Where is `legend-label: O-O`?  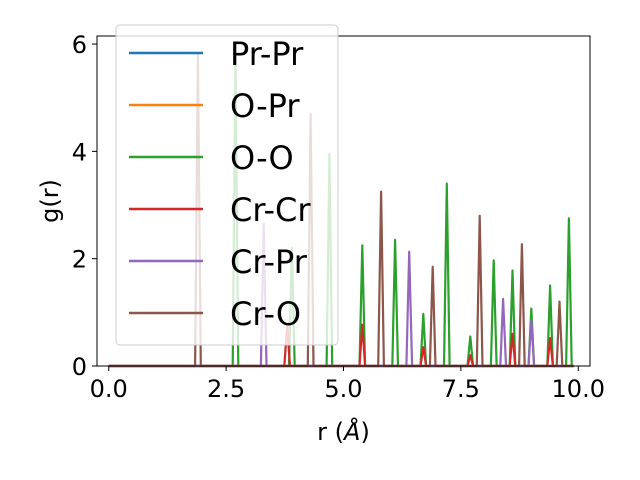
legend-label: O-O is located at coordinates (262, 158).